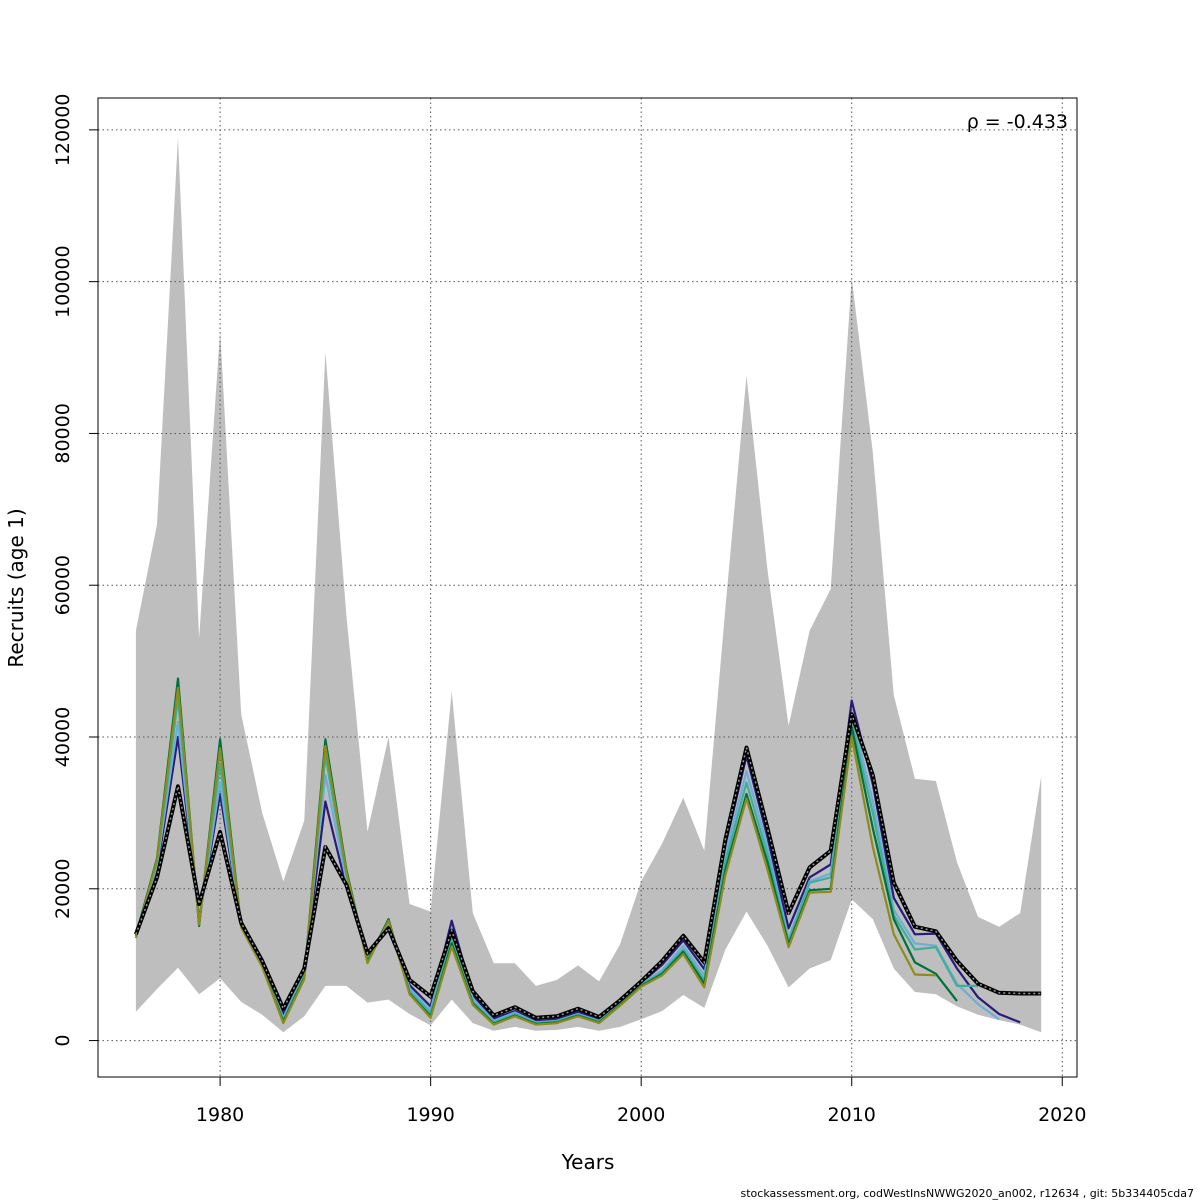 This screenshot has height=1200, width=1200. I want to click on x-tick-label: 2020, so click(1062, 1115).